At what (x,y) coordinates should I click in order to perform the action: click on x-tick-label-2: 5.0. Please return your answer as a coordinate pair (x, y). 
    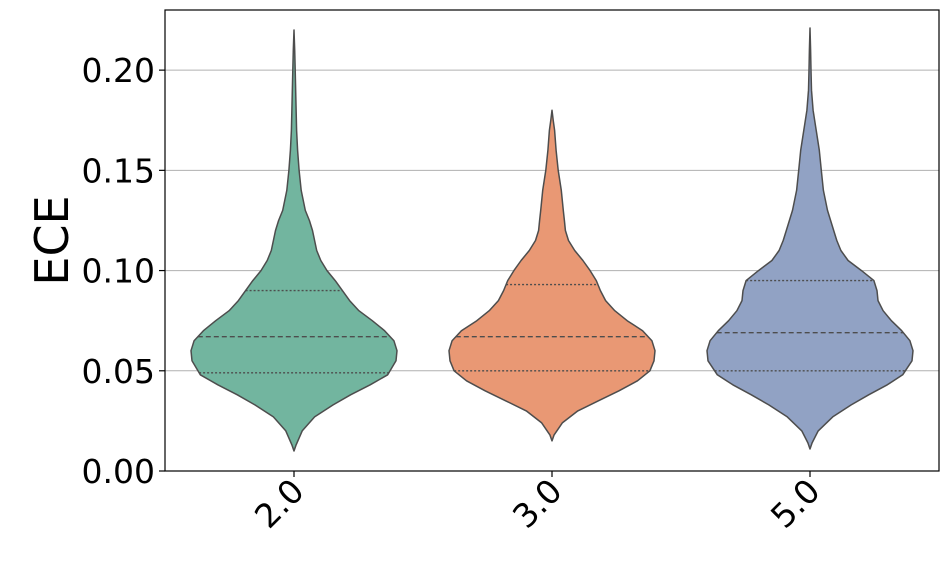
    Looking at the image, I should click on (795, 503).